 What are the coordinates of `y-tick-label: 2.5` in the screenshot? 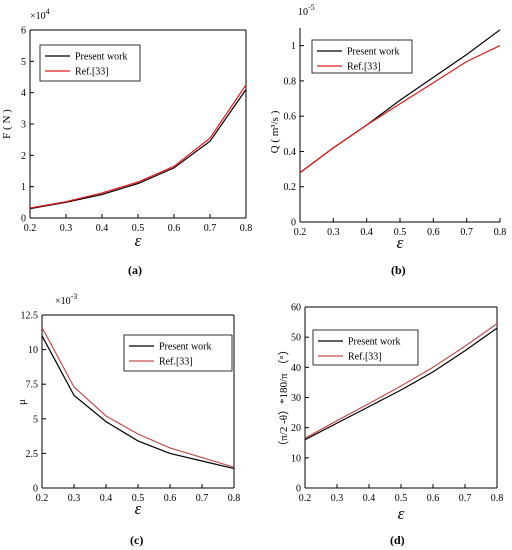 It's located at (32, 454).